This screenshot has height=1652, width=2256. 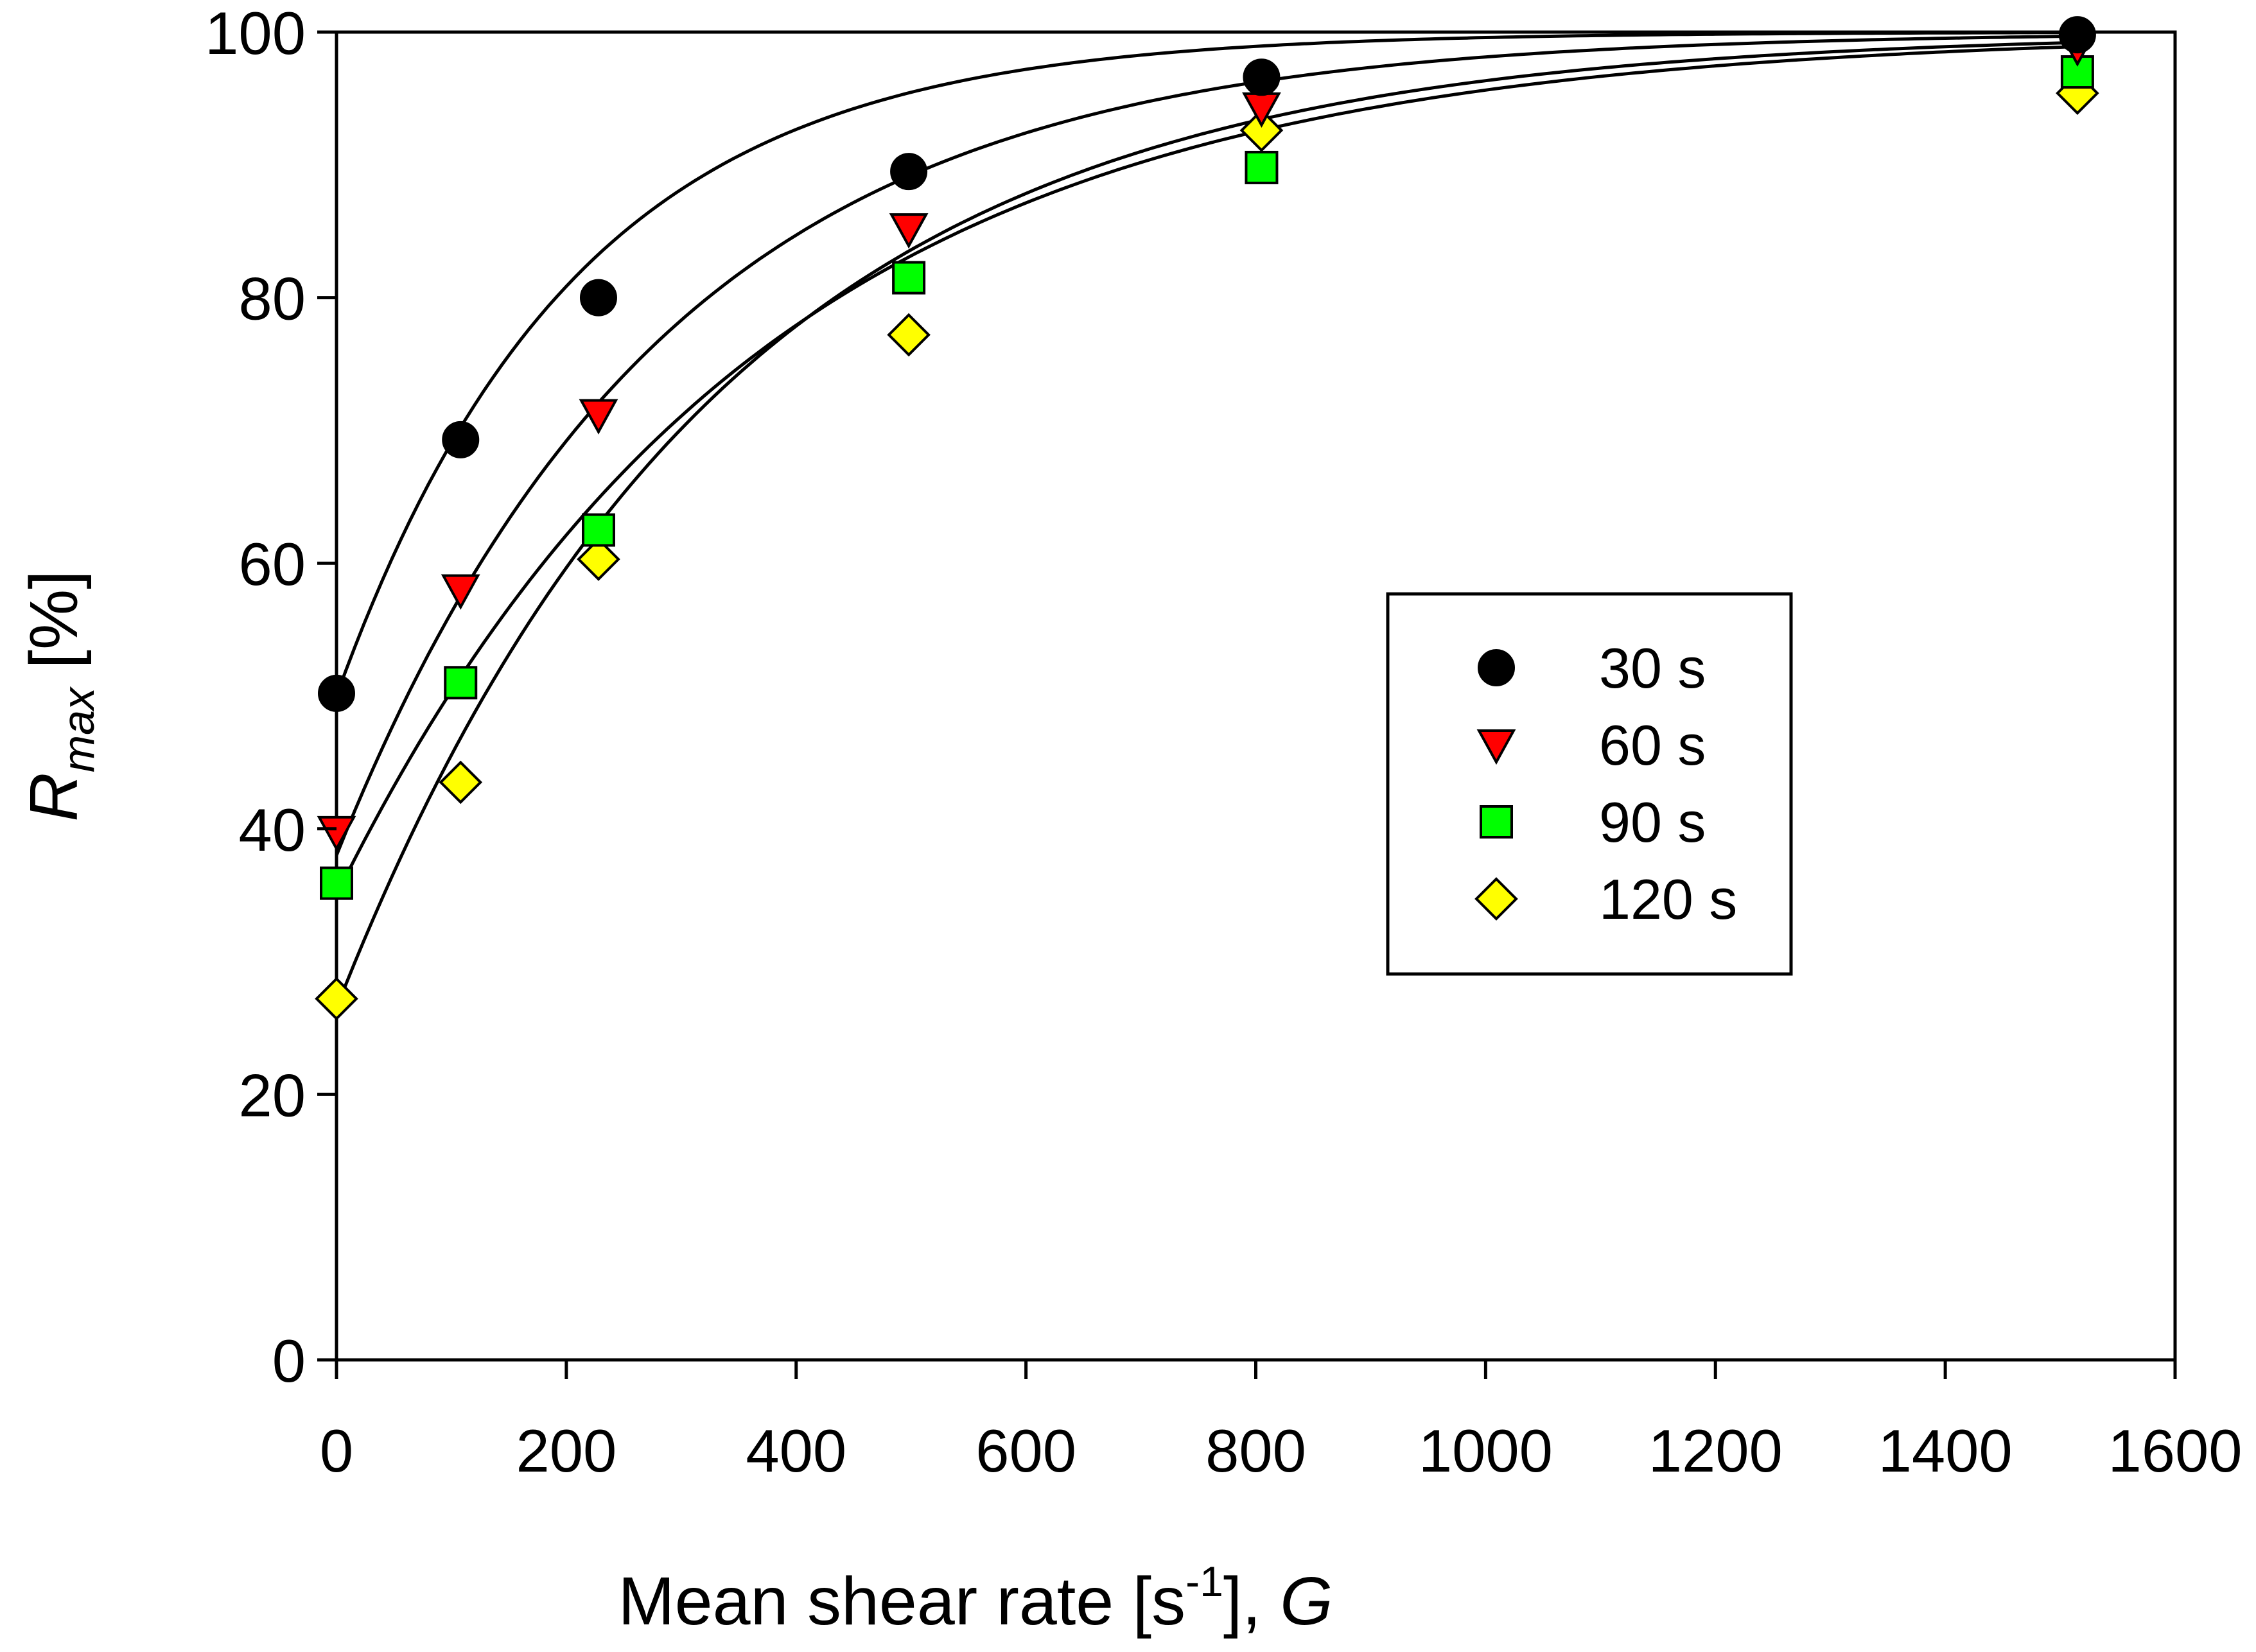 I want to click on y-tick-label: 0, so click(x=289, y=1361).